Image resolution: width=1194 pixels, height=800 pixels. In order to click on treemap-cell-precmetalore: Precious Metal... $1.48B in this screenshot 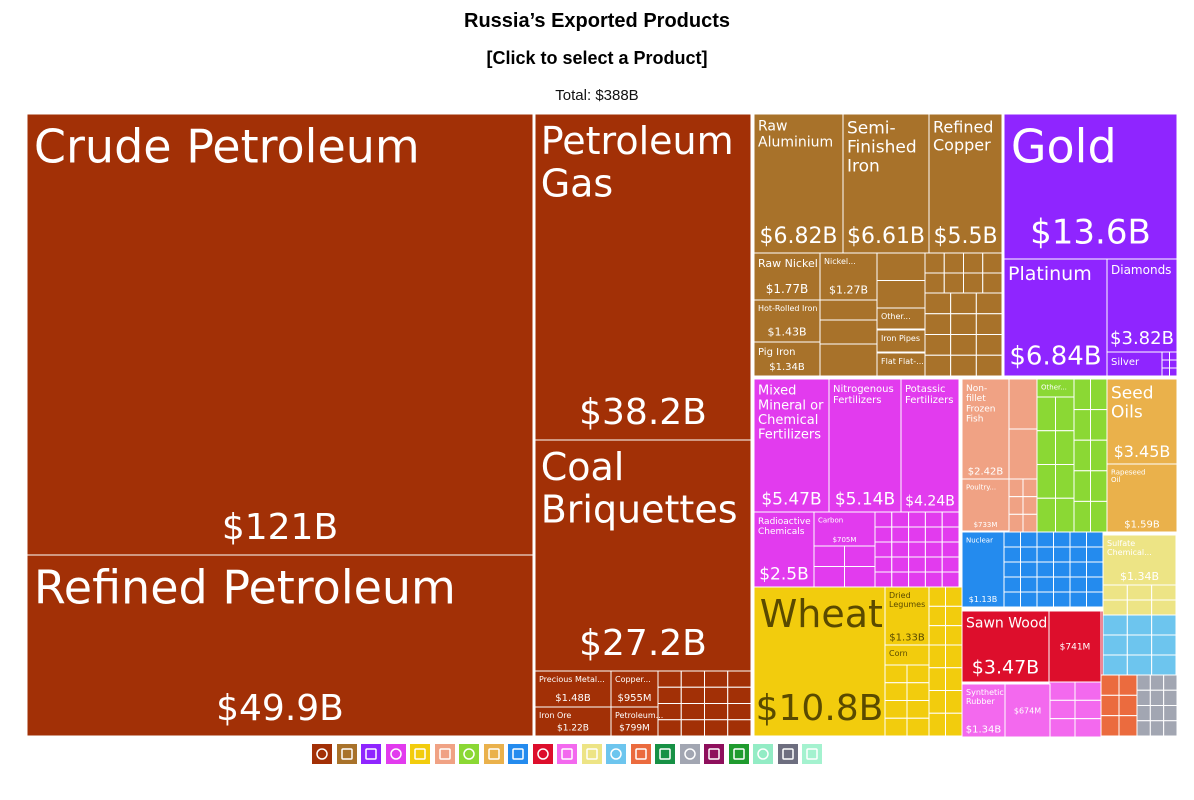, I will do `click(573, 689)`.